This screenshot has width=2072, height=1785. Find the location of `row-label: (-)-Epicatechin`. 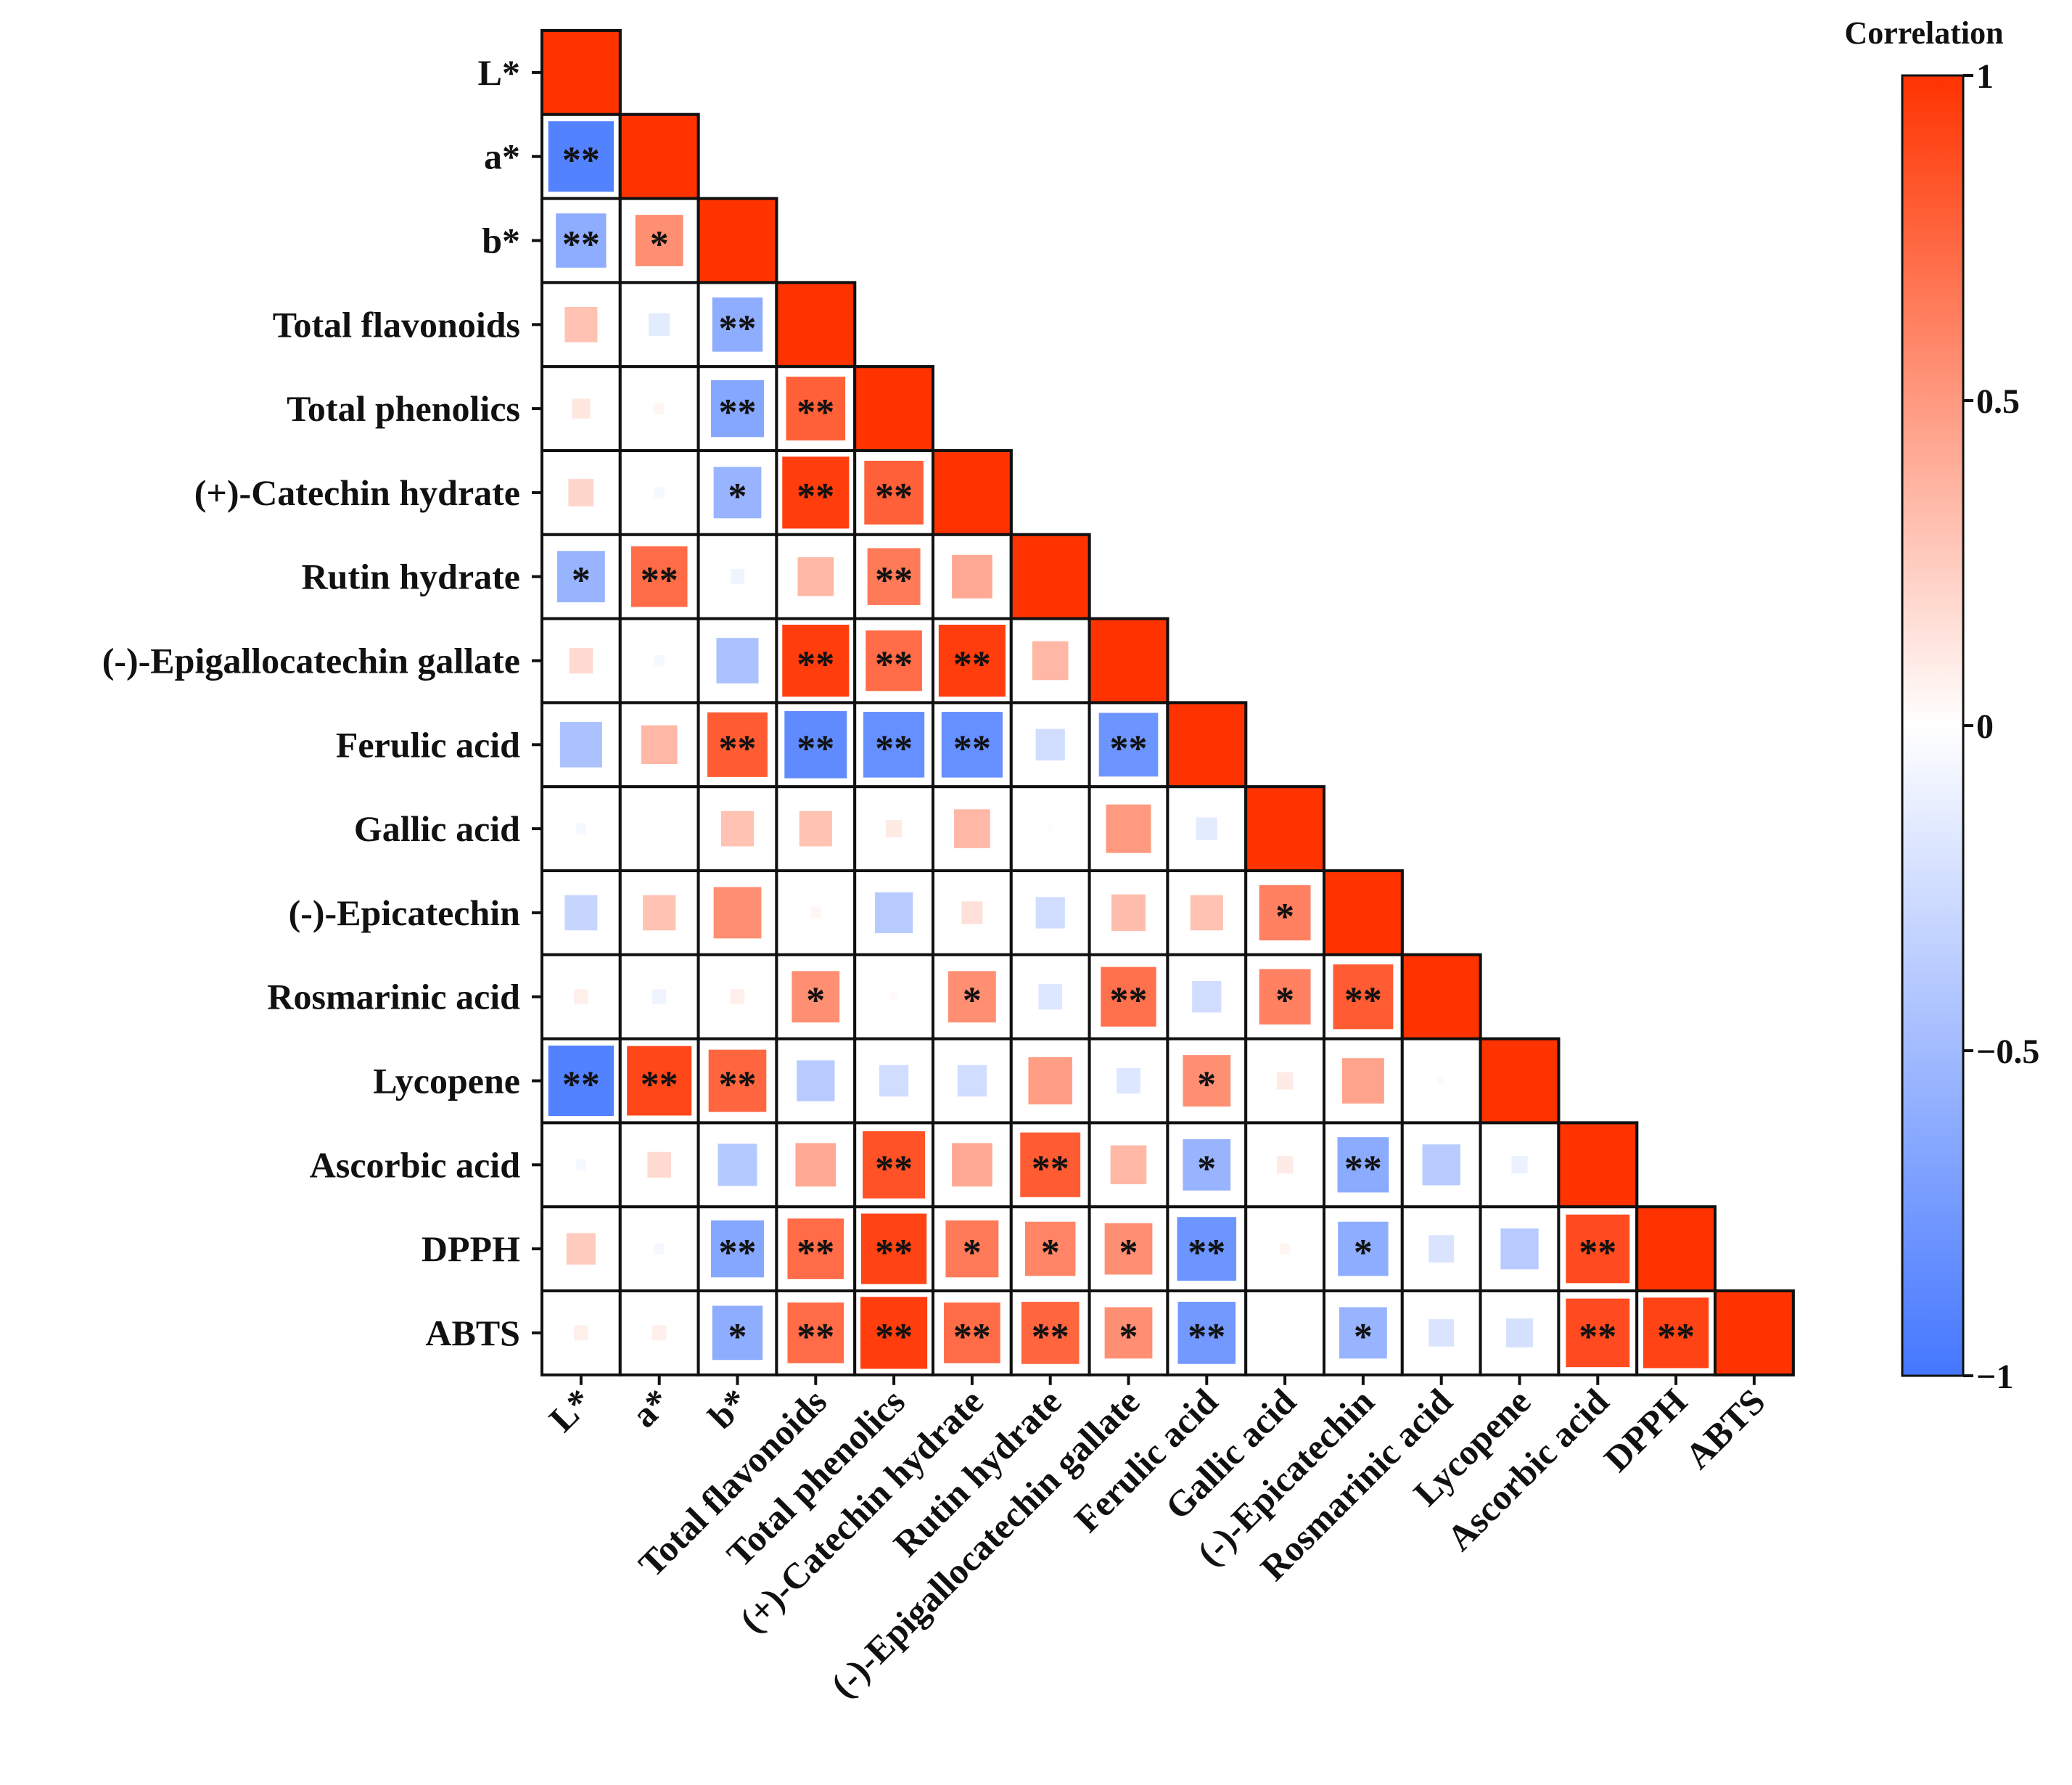

row-label: (-)-Epicatechin is located at coordinates (405, 912).